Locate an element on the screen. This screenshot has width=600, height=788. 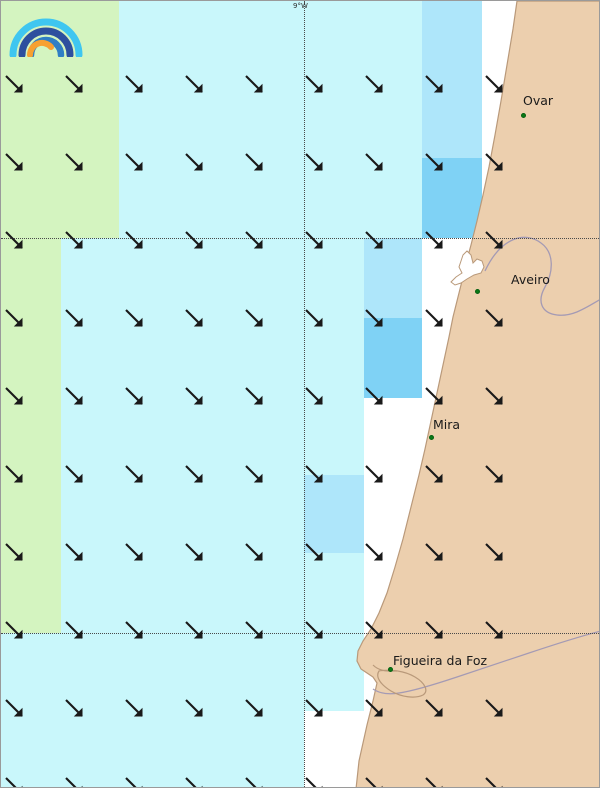
river-vouga is located at coordinates (541, 276).